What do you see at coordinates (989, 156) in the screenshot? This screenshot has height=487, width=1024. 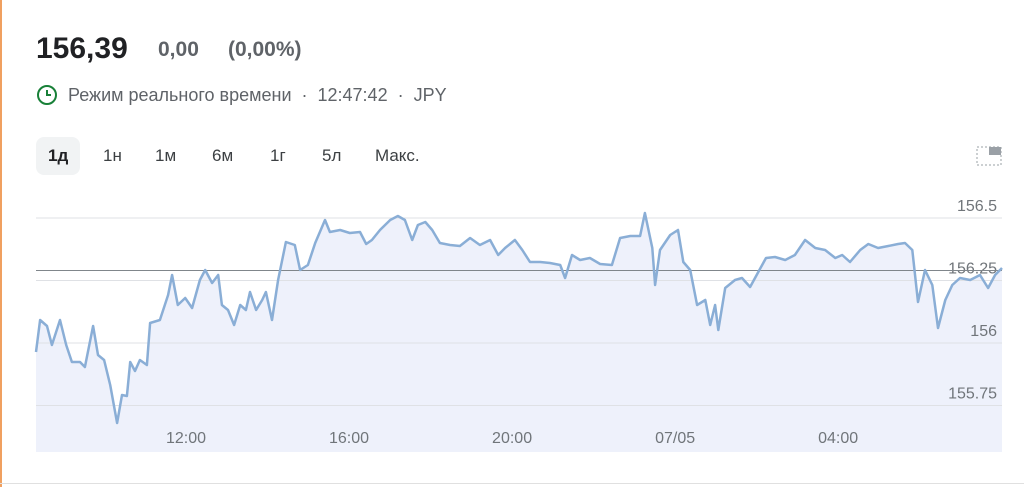 I see `expand-icon` at bounding box center [989, 156].